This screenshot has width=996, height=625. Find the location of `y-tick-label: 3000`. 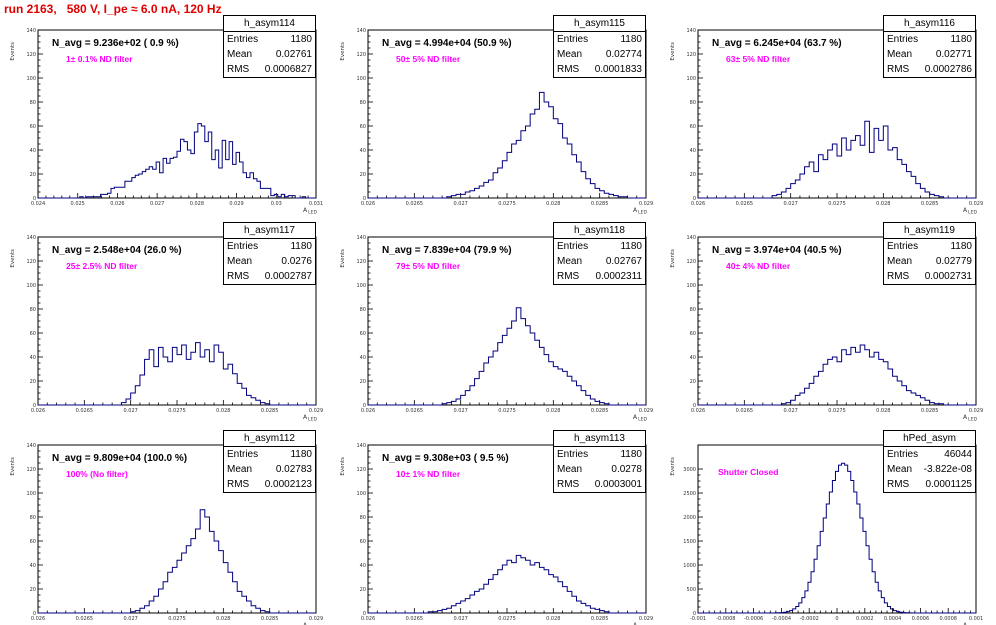

y-tick-label: 3000 is located at coordinates (689, 470).